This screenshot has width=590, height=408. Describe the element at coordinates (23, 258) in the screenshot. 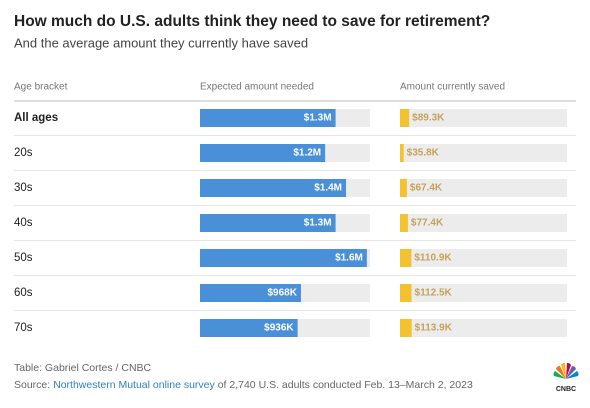

I see `row-label: 50s` at that location.